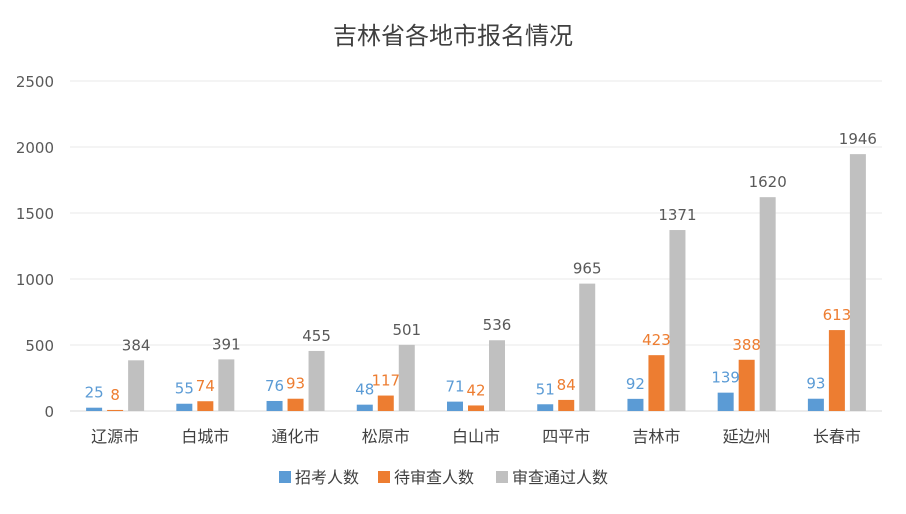  I want to click on x-tick-label: 辽源市, so click(115, 436).